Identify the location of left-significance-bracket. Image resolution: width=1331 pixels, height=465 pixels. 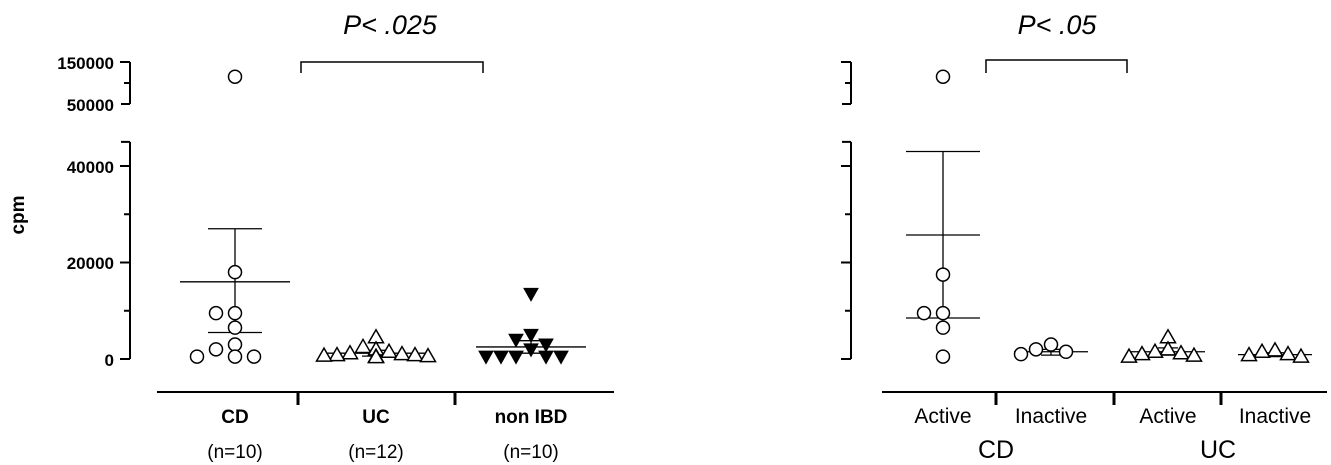
(392, 67).